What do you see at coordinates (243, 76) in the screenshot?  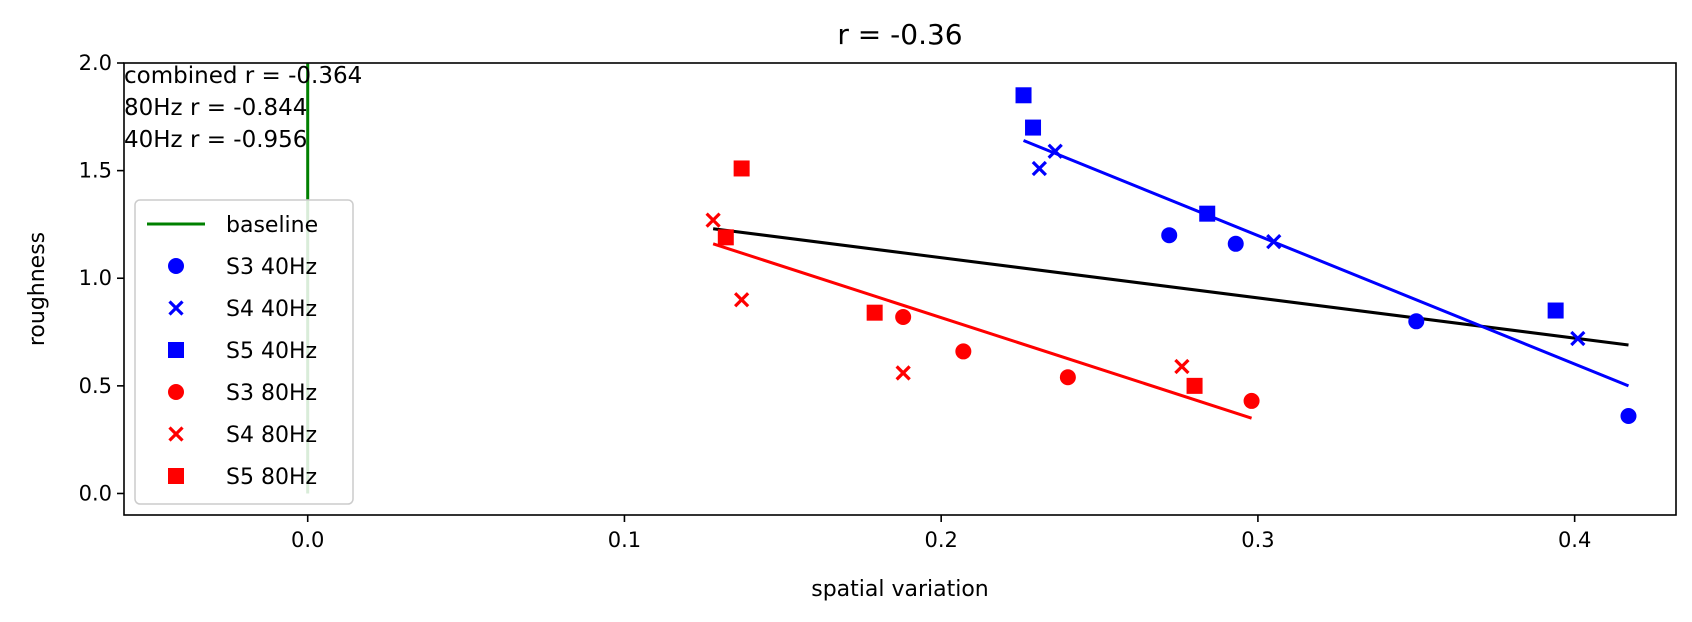 I see `annotation-combined-r: combined r = -0.364` at bounding box center [243, 76].